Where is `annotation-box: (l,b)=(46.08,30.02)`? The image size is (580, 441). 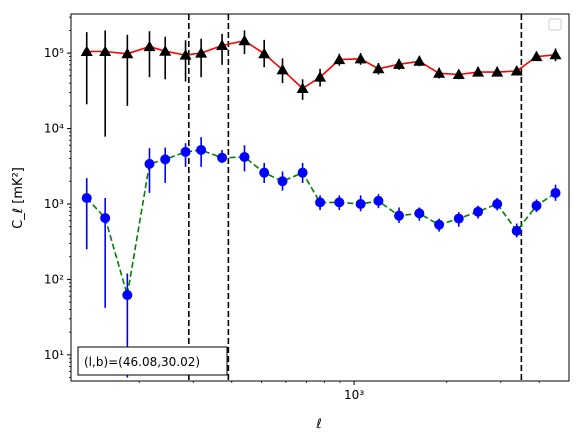
annotation-box: (l,b)=(46.08,30.02) is located at coordinates (152, 361).